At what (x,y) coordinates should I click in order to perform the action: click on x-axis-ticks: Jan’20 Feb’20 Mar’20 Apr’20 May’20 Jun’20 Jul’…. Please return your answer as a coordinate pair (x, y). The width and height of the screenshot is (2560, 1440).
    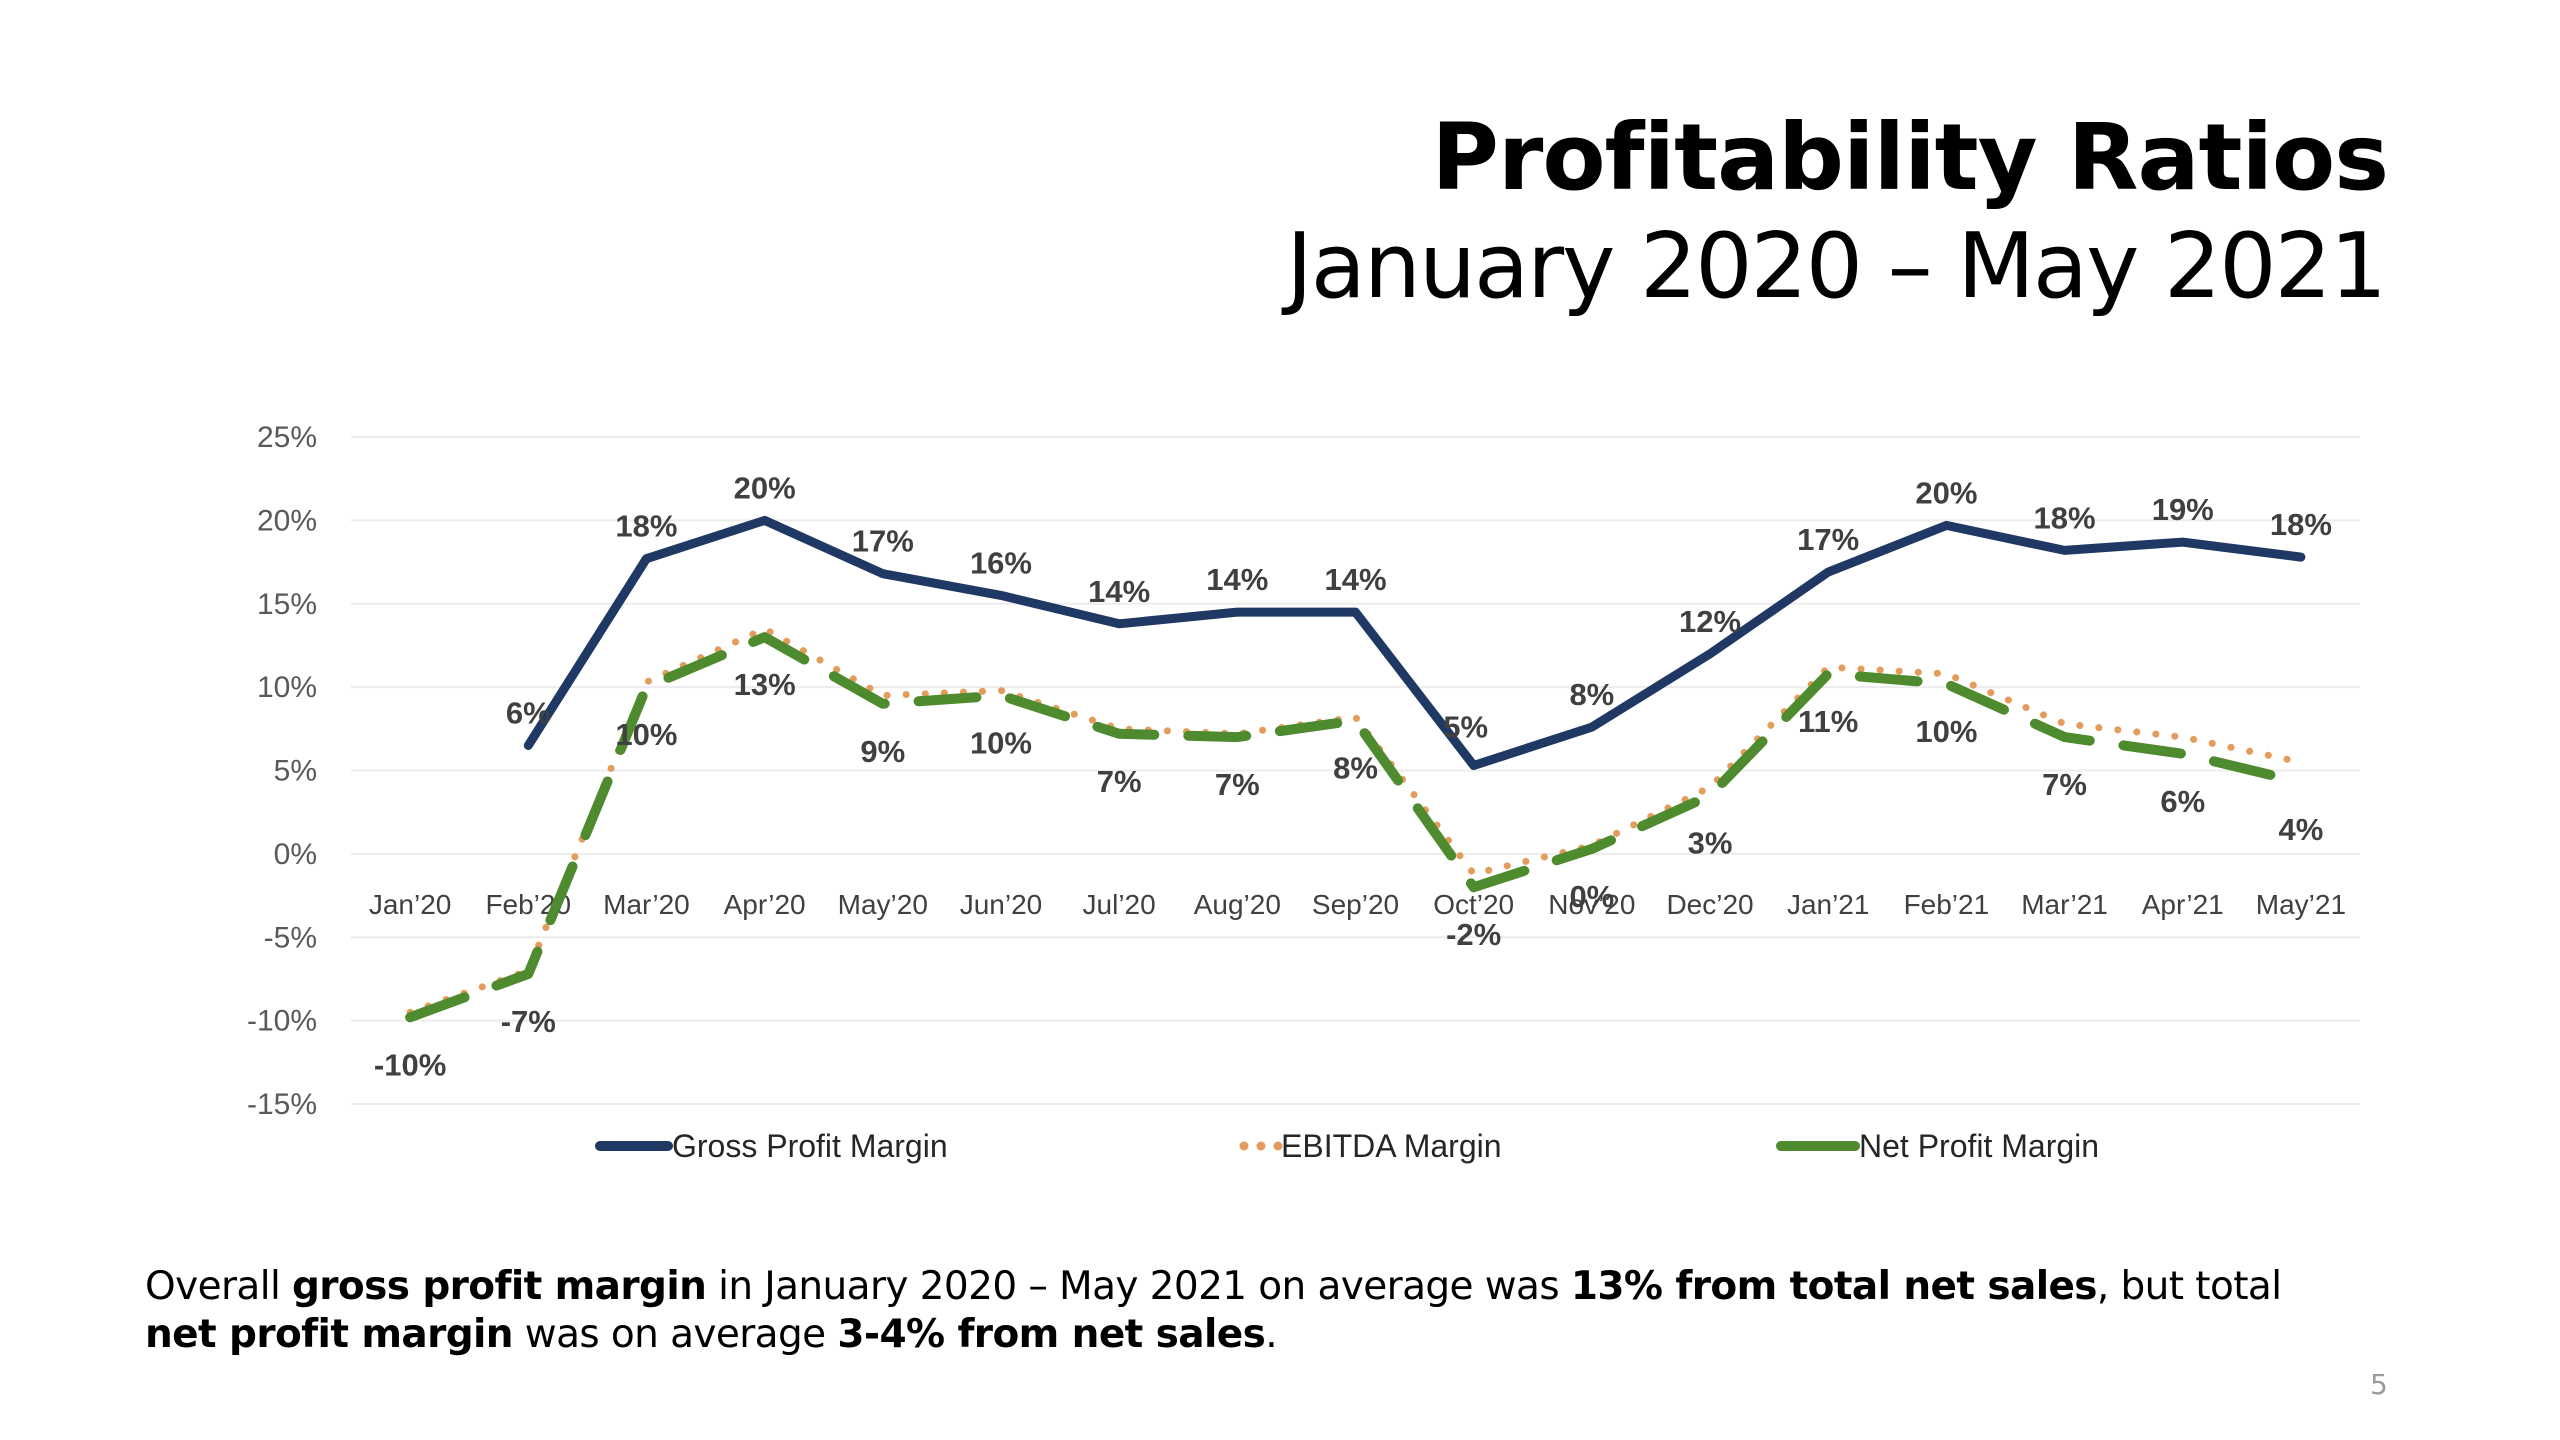
    Looking at the image, I should click on (1357, 904).